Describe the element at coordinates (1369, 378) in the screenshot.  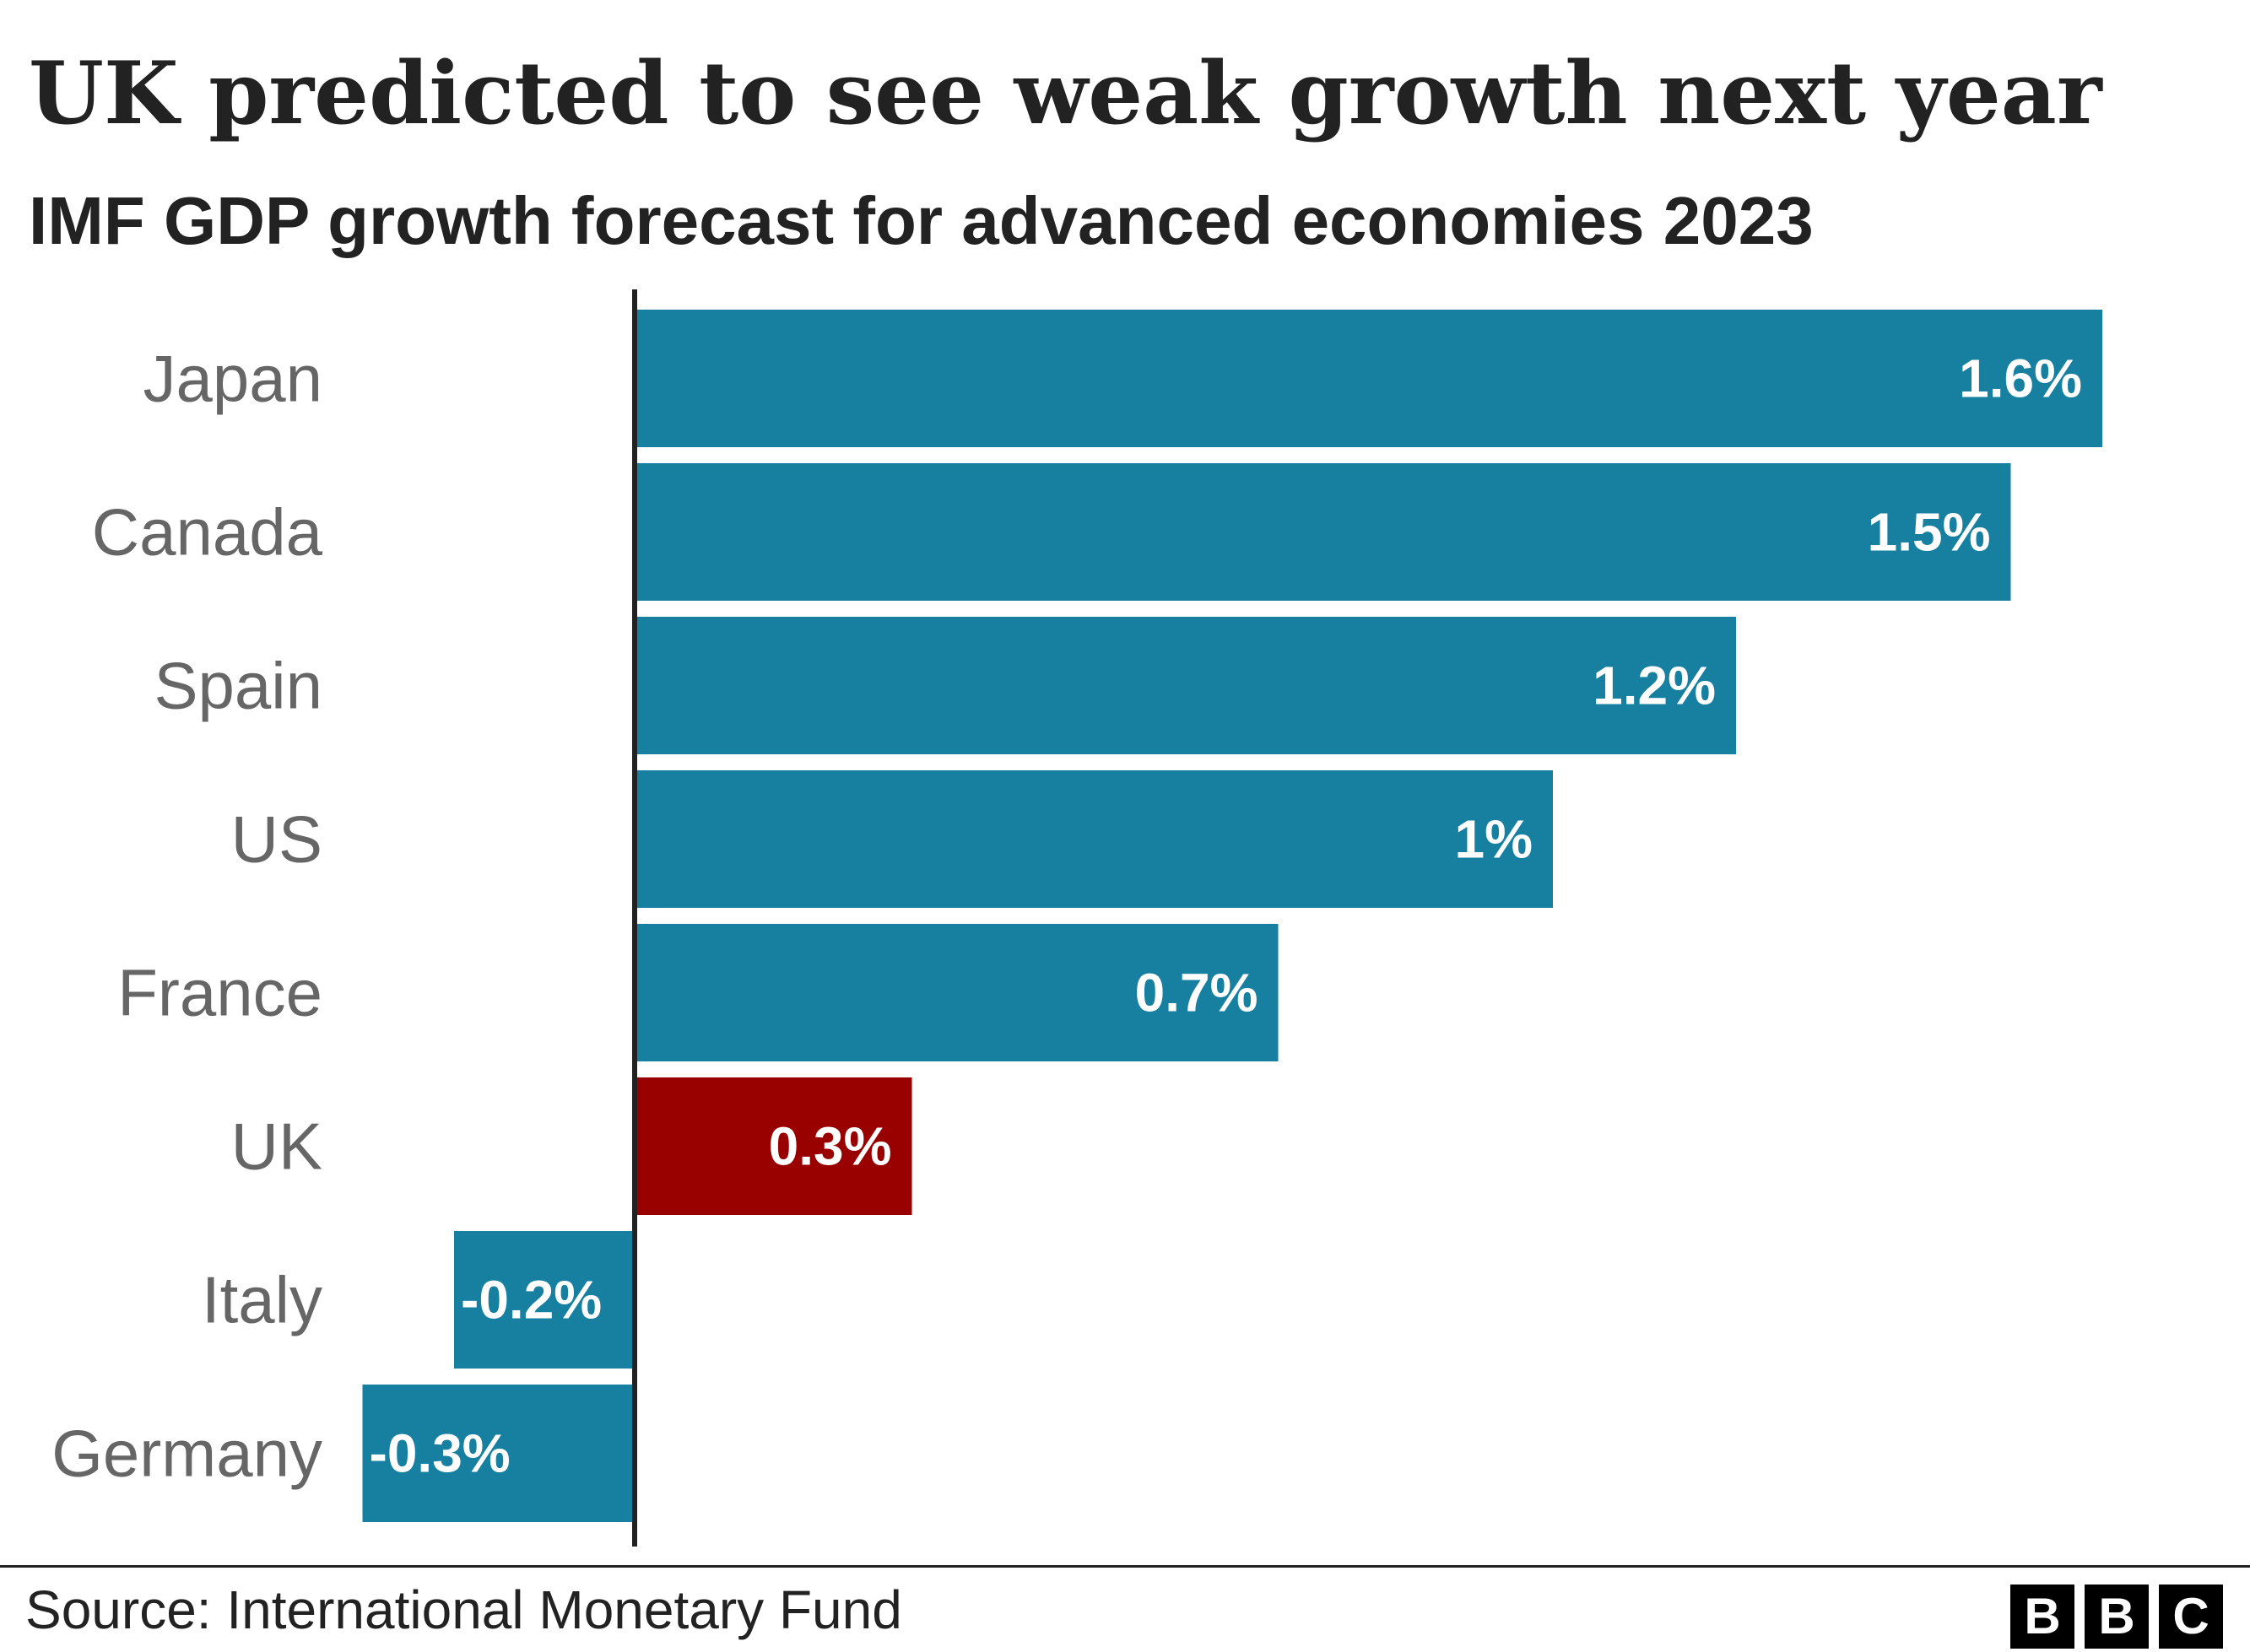
I see `bar-japan` at that location.